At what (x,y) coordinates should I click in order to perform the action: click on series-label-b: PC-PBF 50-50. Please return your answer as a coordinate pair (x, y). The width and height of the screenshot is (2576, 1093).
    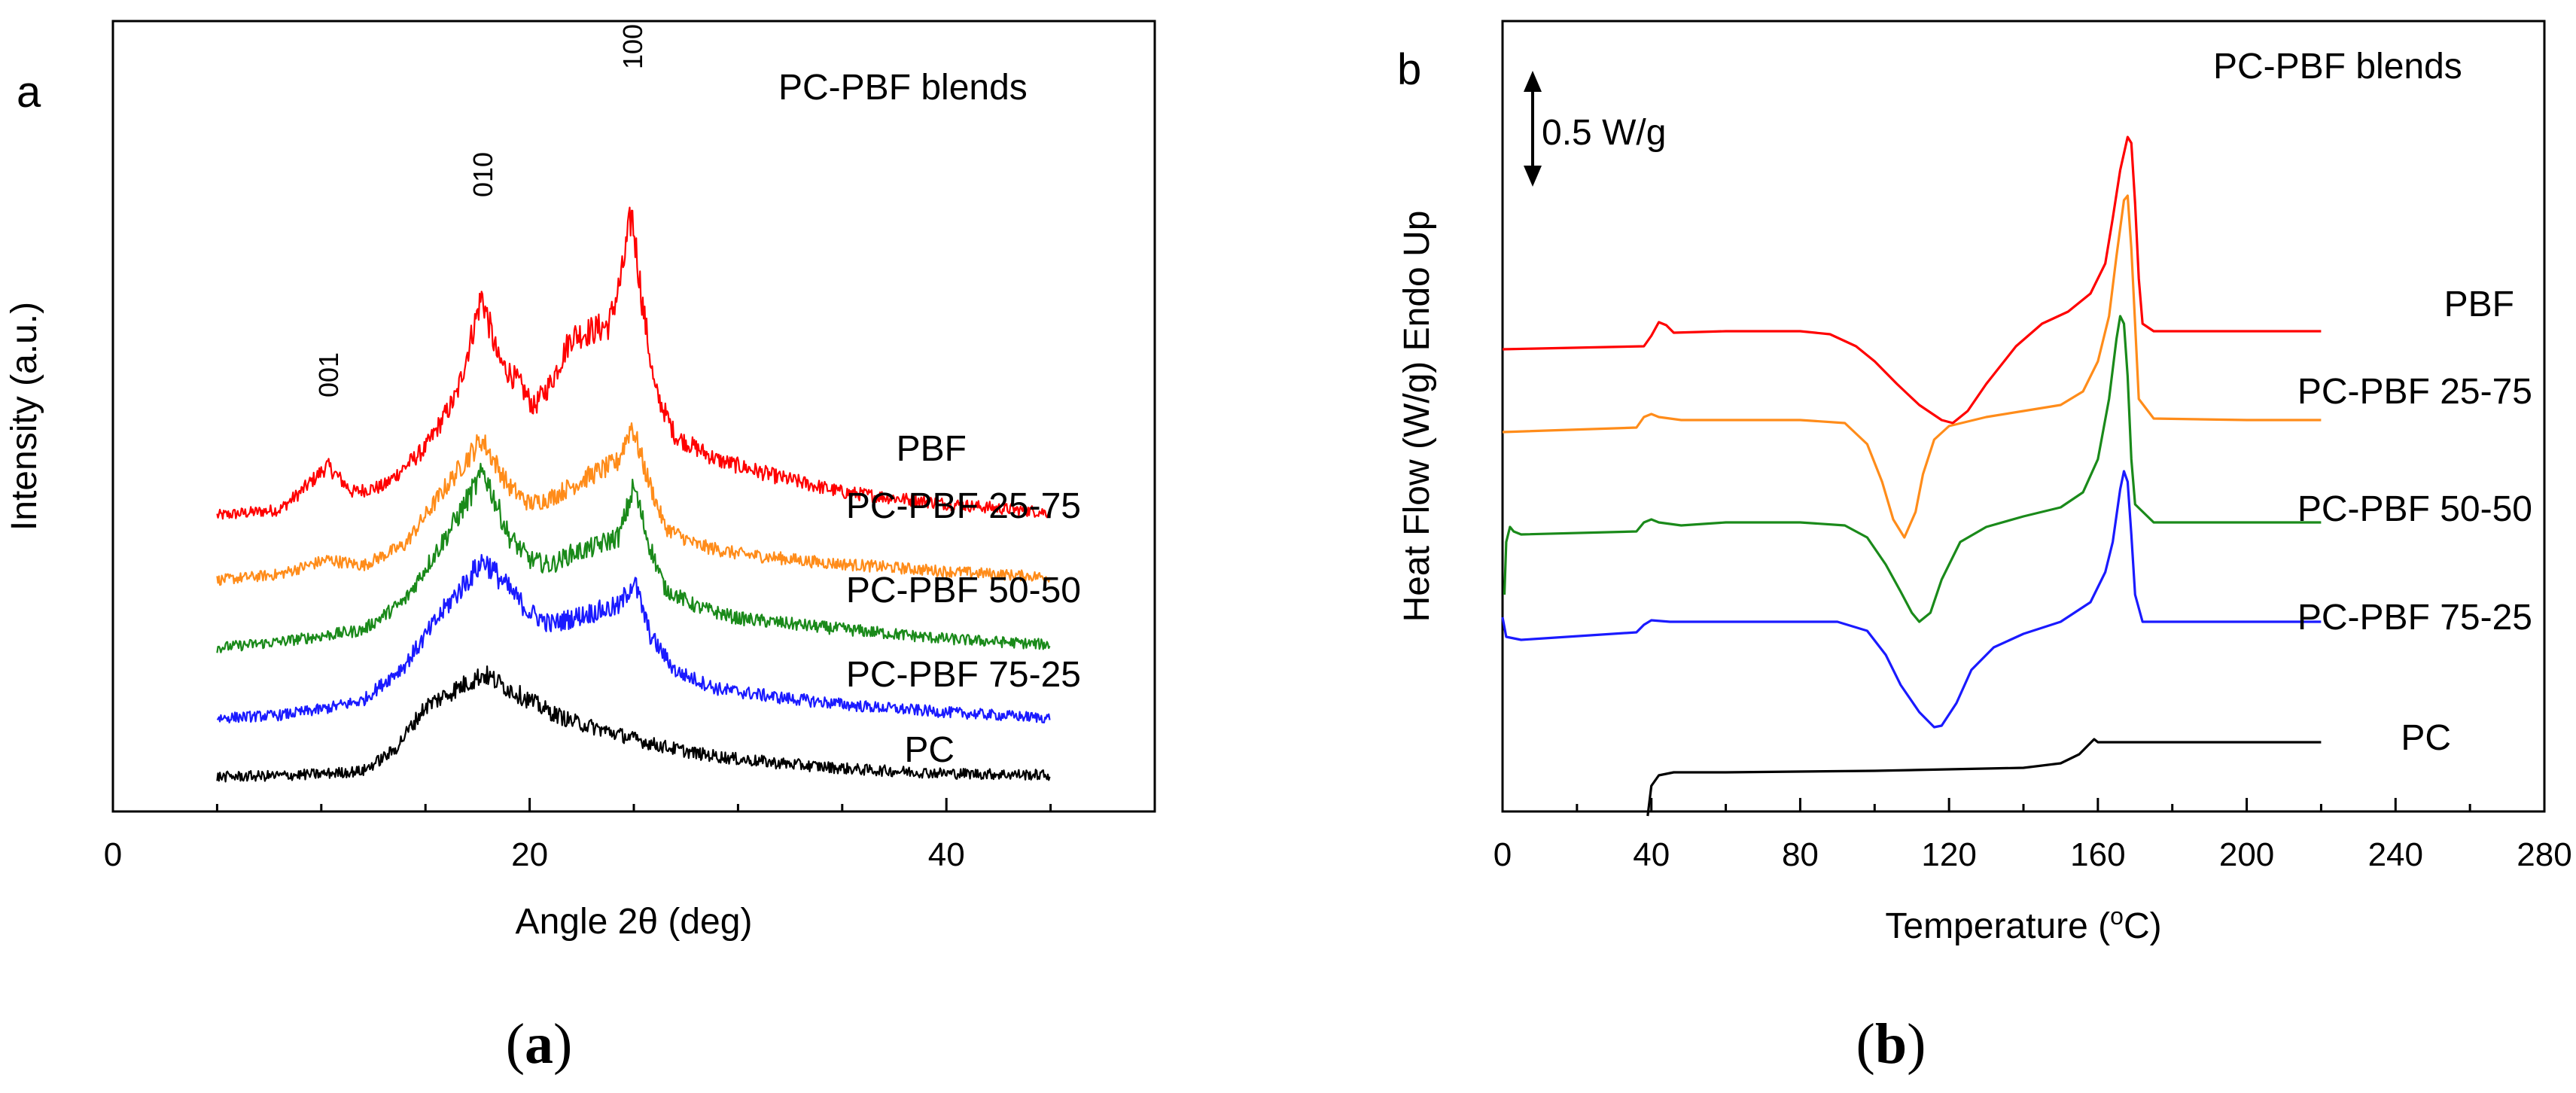
    Looking at the image, I should click on (2414, 509).